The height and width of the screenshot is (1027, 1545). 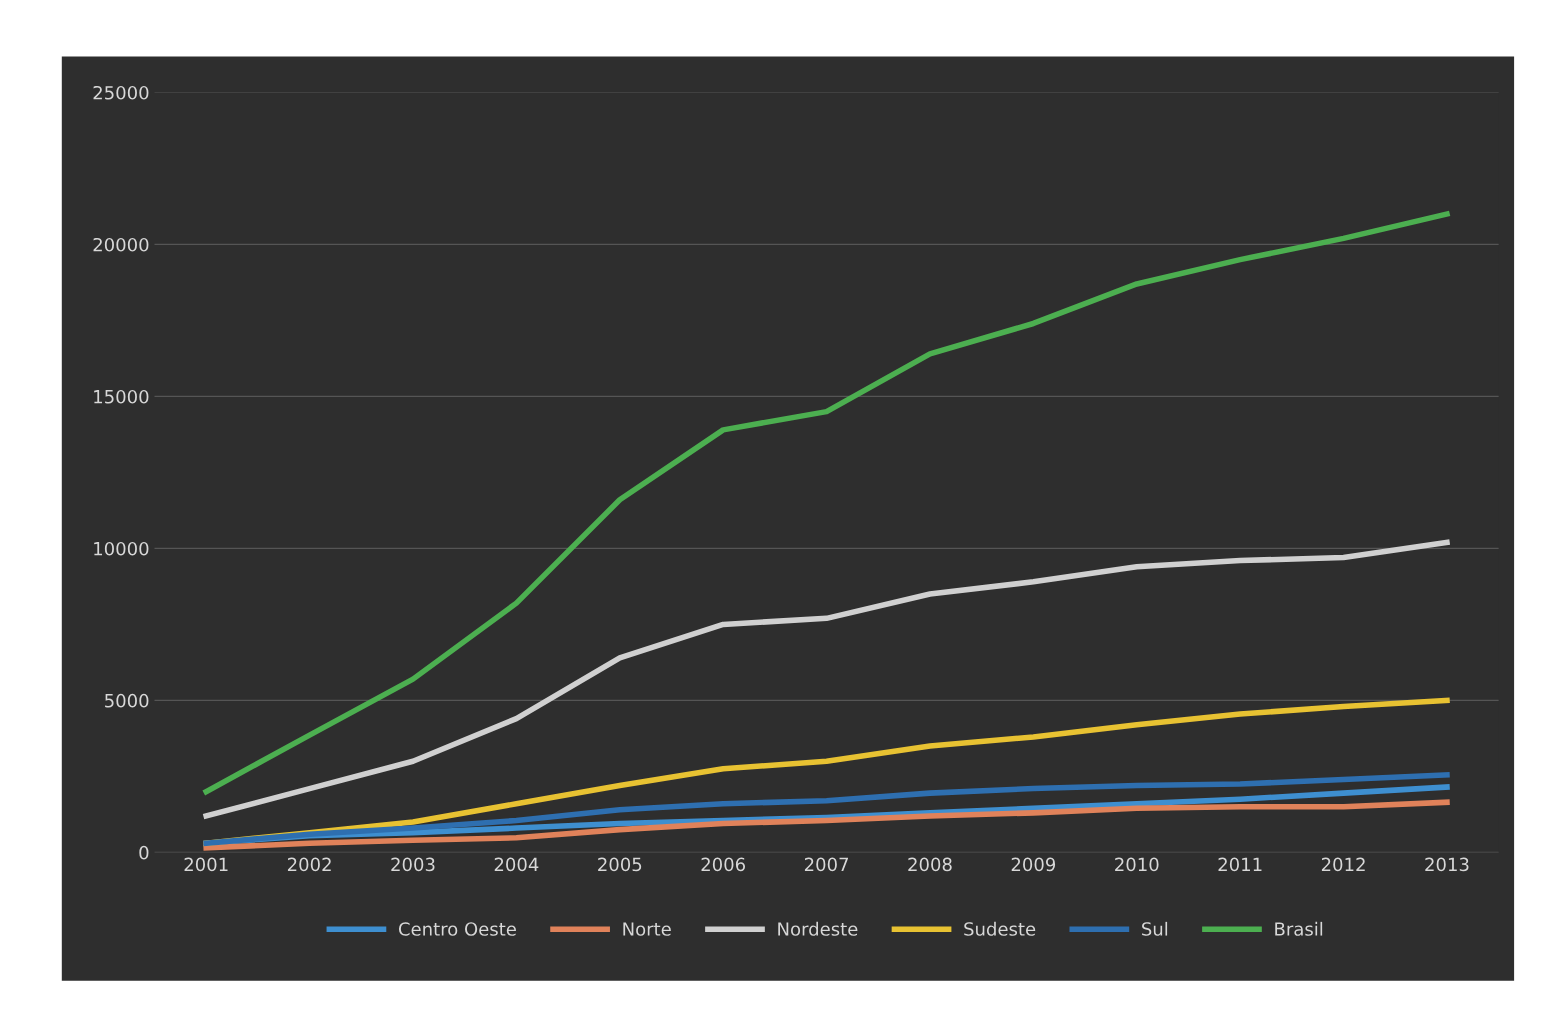 What do you see at coordinates (930, 864) in the screenshot?
I see `x-tick-label: 2008` at bounding box center [930, 864].